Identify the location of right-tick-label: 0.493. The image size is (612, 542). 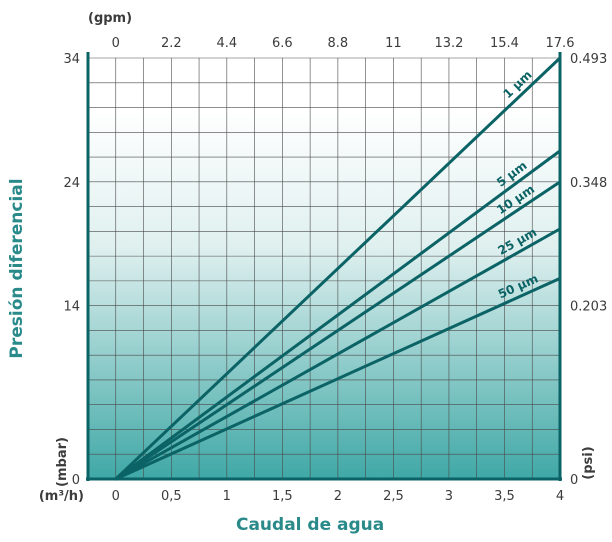
(588, 59).